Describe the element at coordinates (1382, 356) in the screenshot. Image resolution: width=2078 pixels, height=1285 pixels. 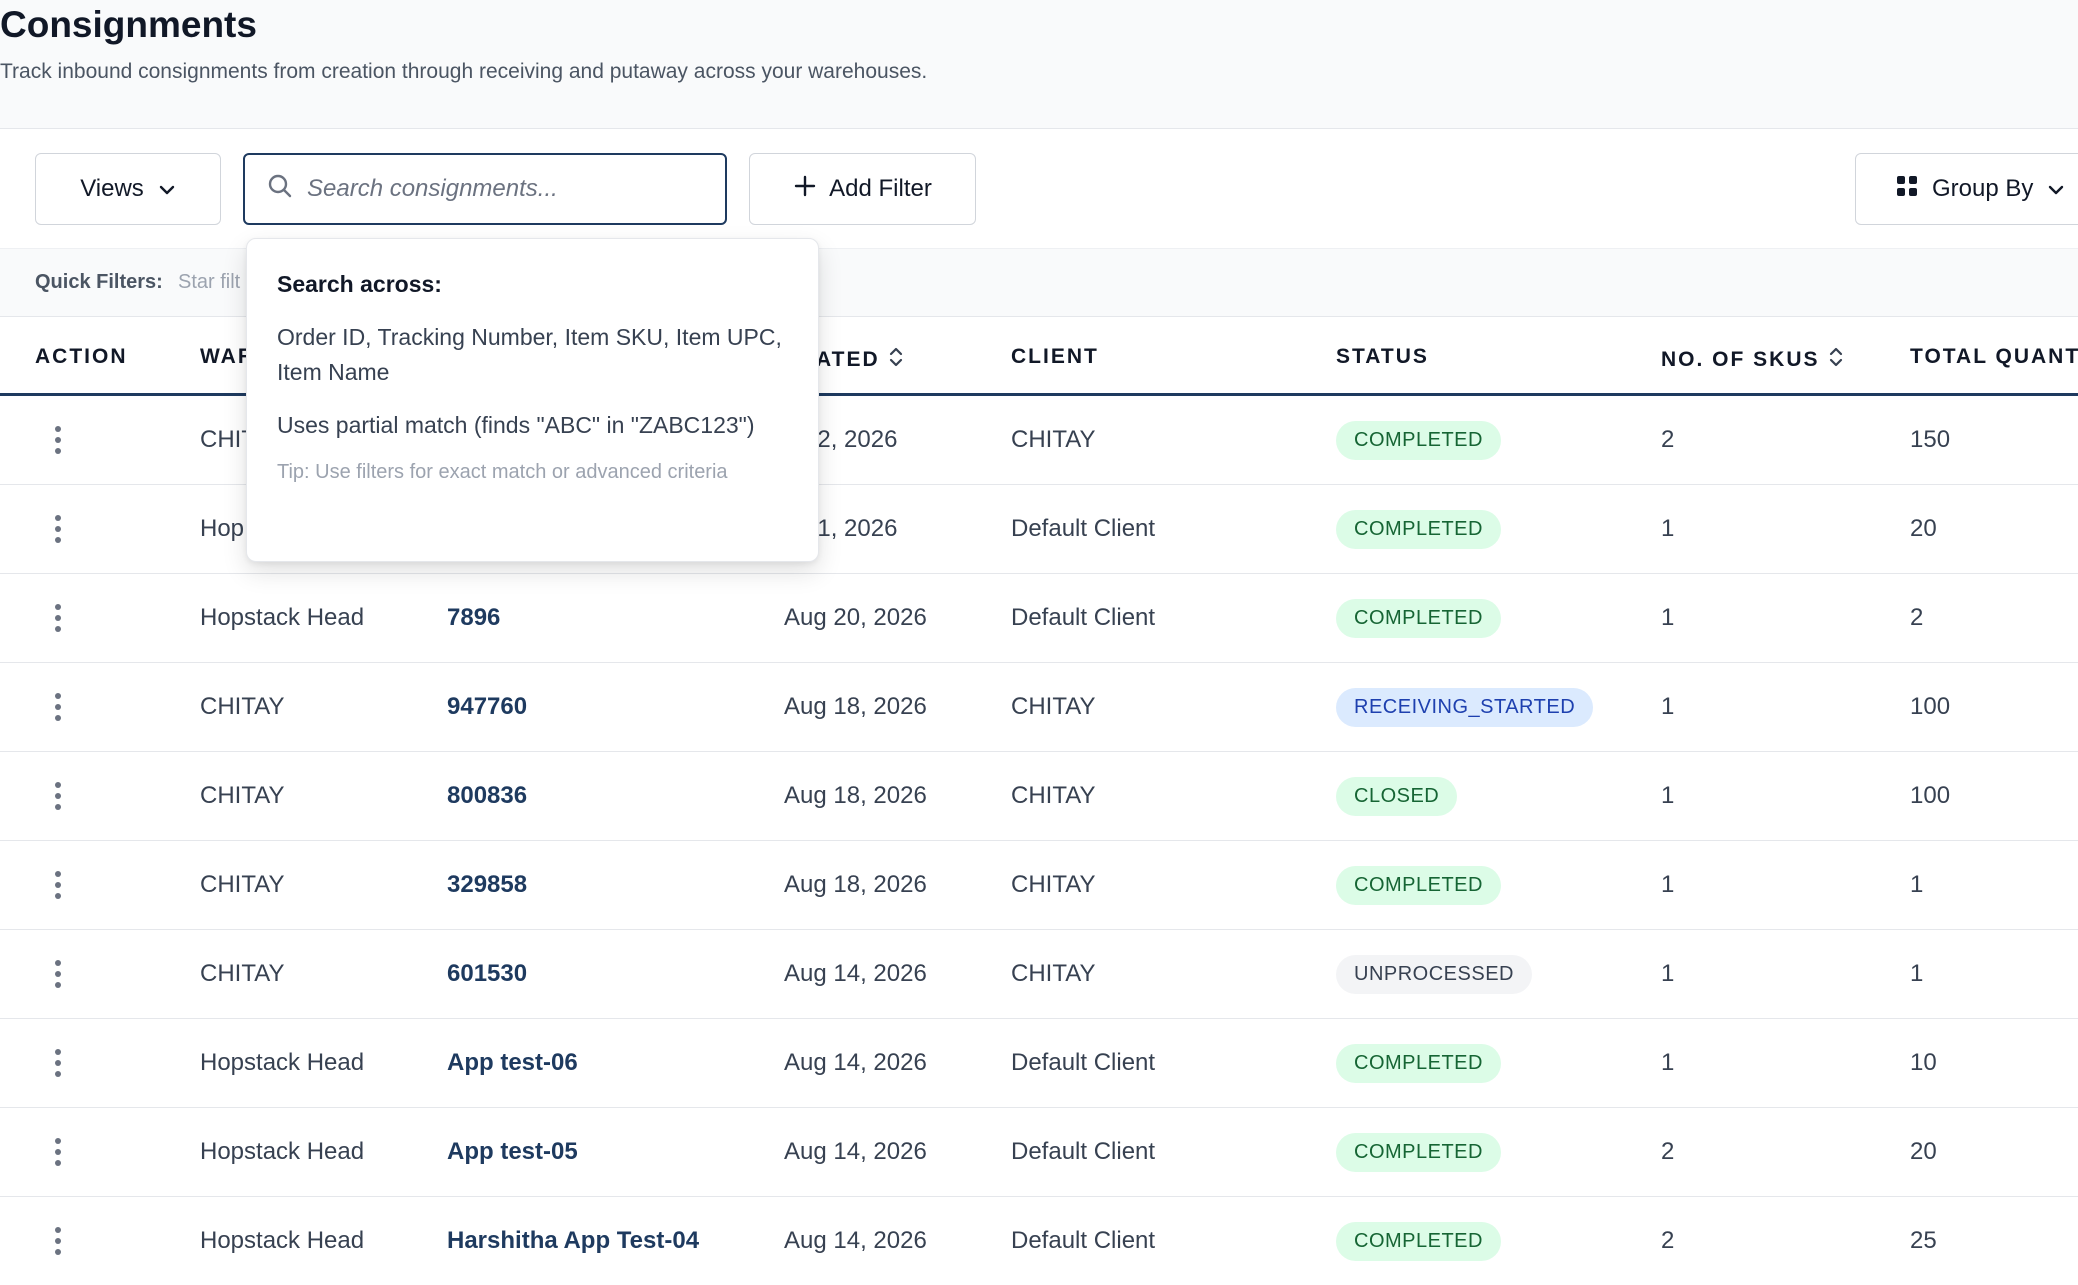
I see `column-header-status: STATUS` at that location.